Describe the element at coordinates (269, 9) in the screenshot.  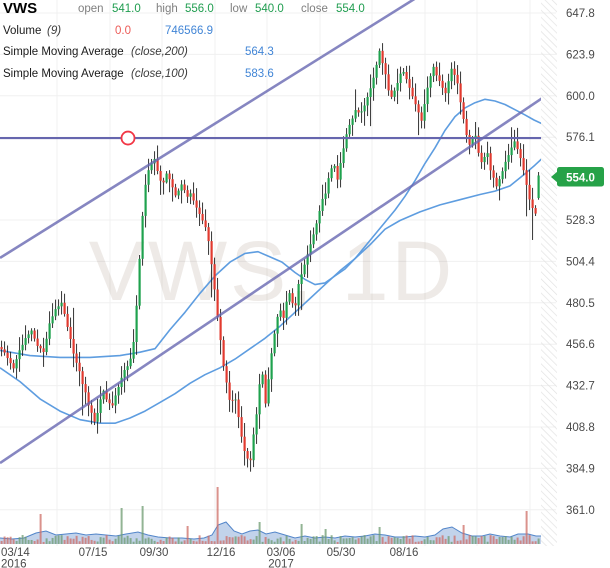
I see `low-value: 540.0` at that location.